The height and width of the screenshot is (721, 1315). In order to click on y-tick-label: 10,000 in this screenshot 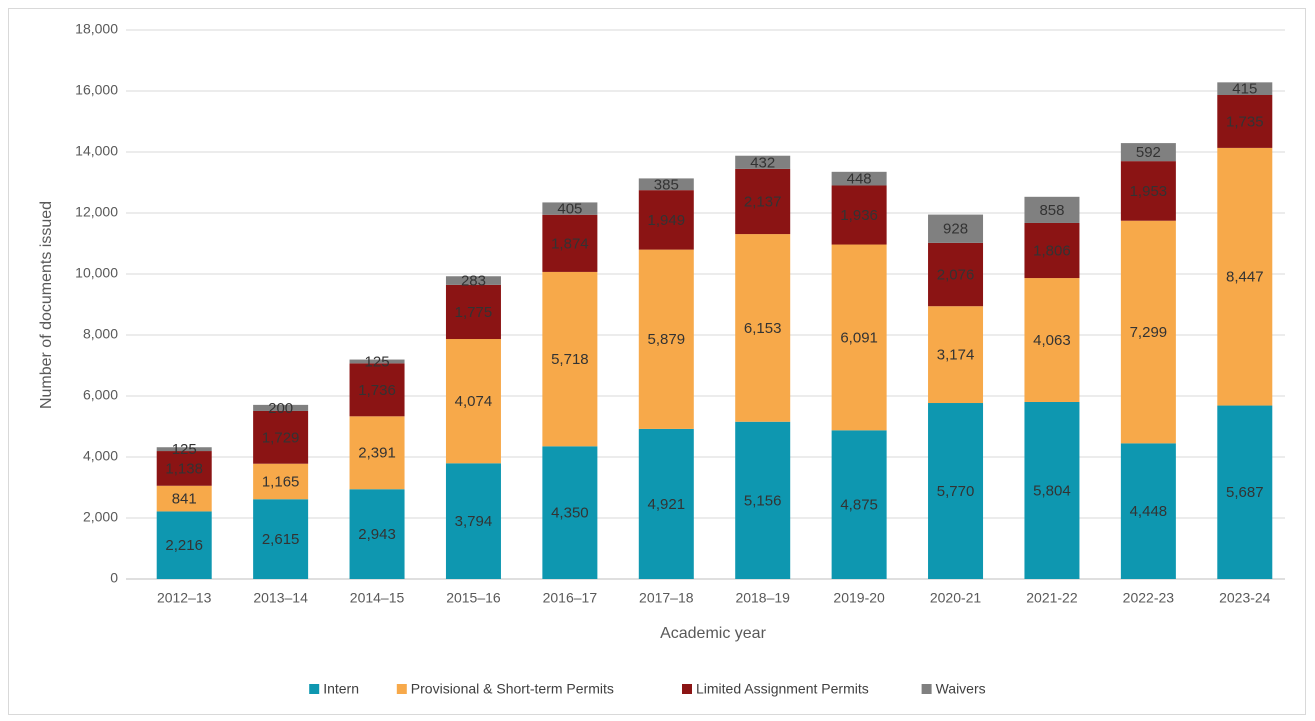, I will do `click(96, 273)`.